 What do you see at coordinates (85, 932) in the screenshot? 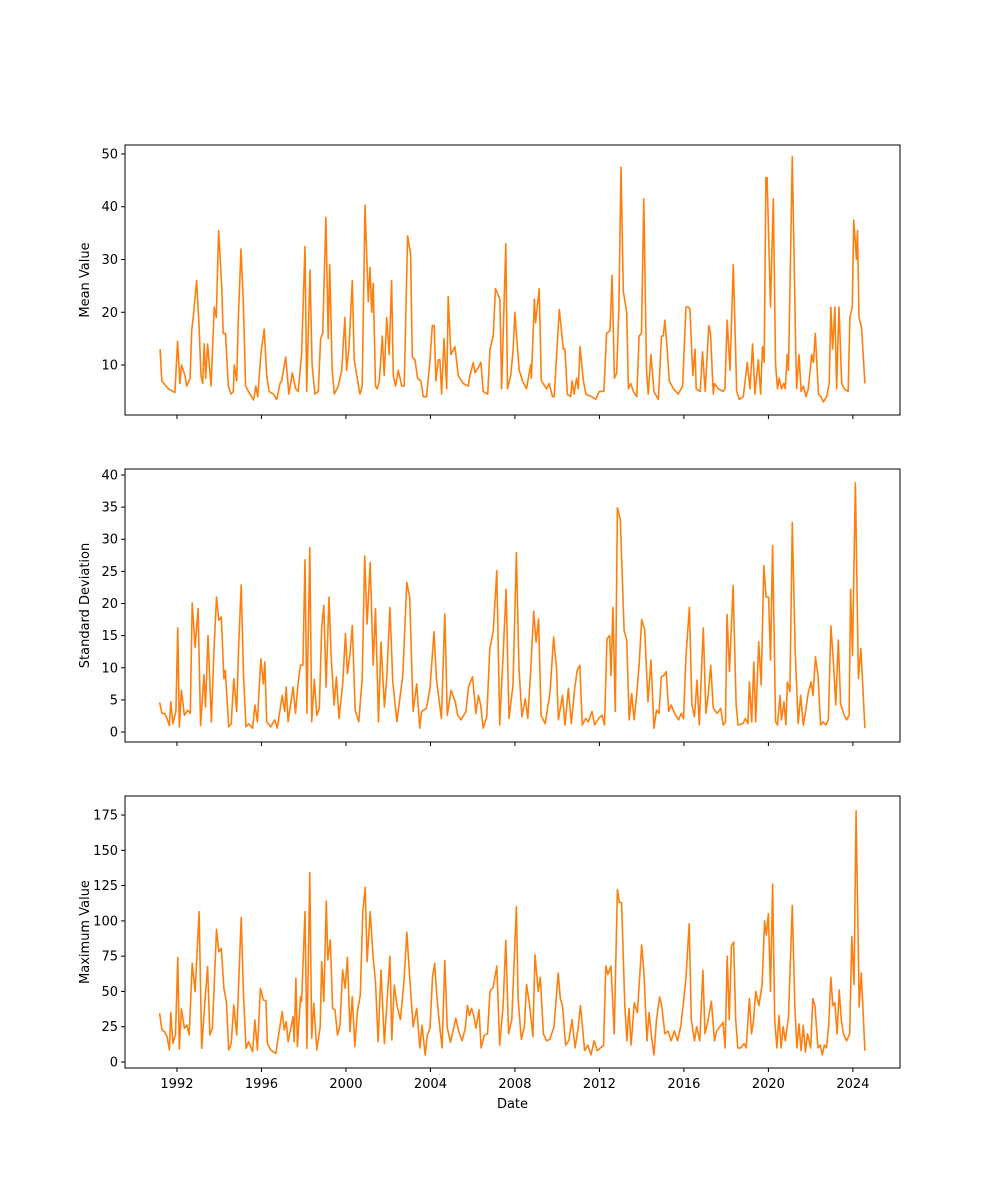
I see `max-y-axis-label: Maximum Value` at bounding box center [85, 932].